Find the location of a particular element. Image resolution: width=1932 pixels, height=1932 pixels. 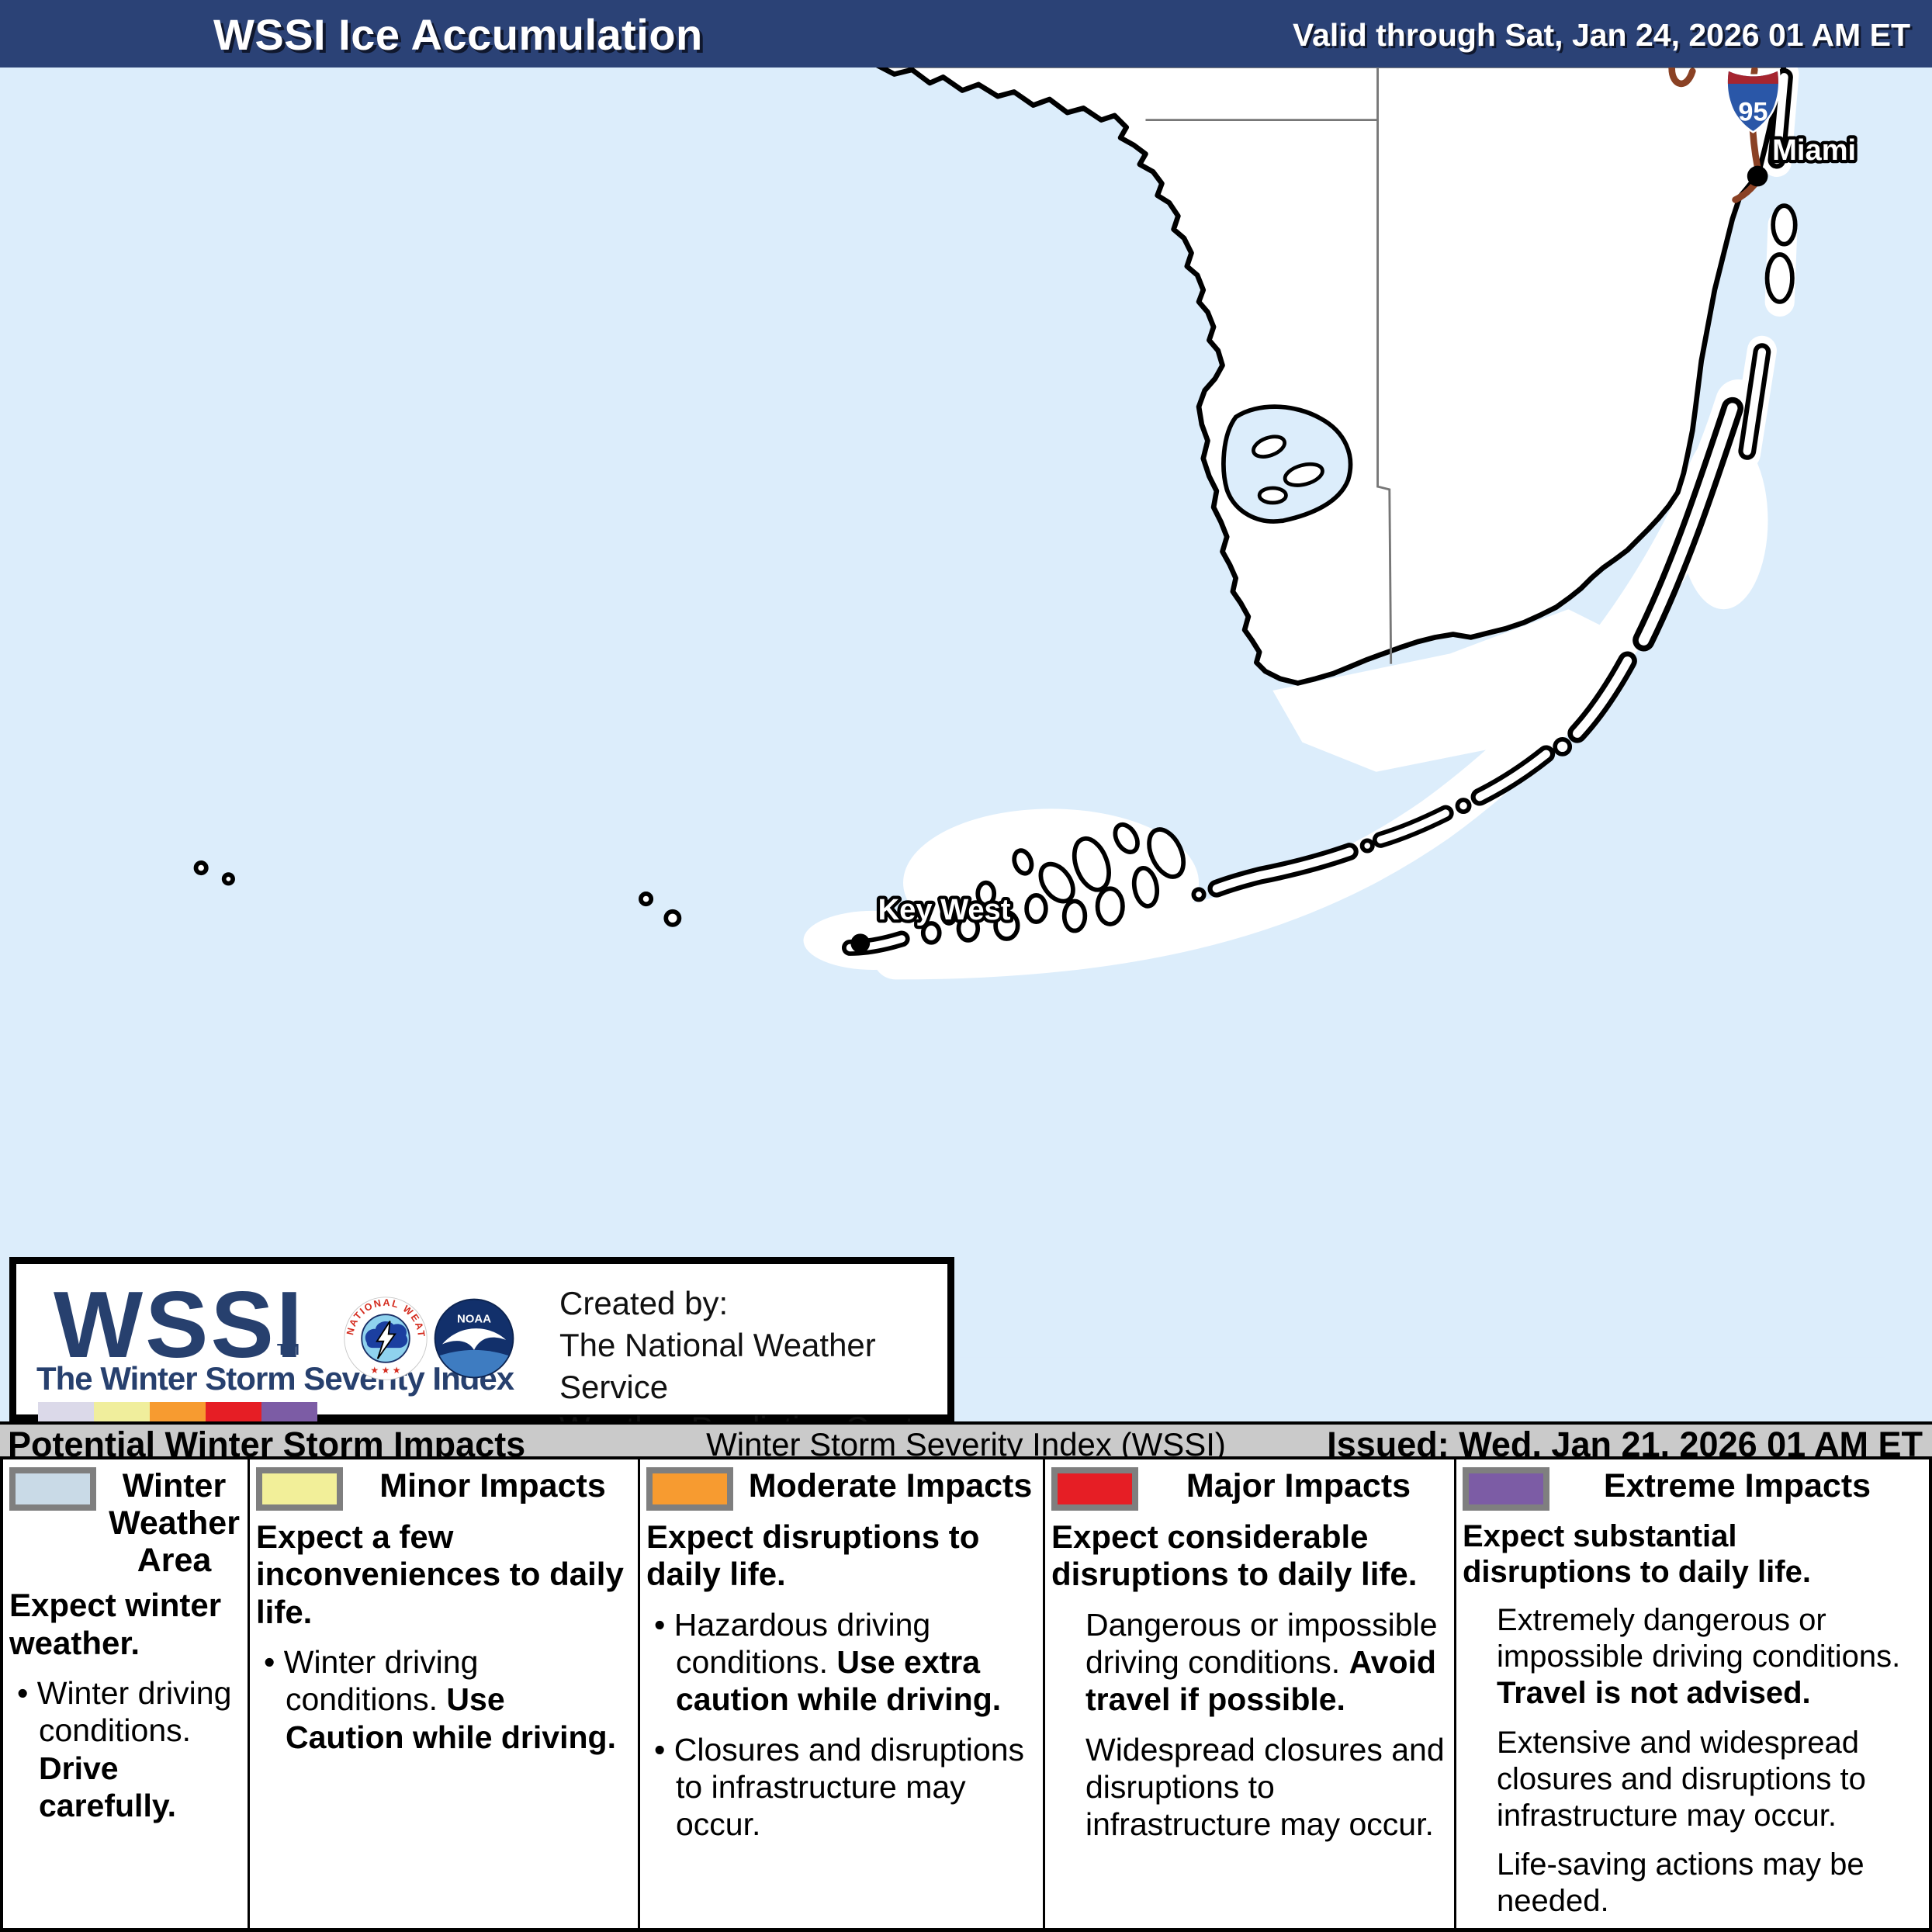

miami-label: Miami is located at coordinates (1814, 150).